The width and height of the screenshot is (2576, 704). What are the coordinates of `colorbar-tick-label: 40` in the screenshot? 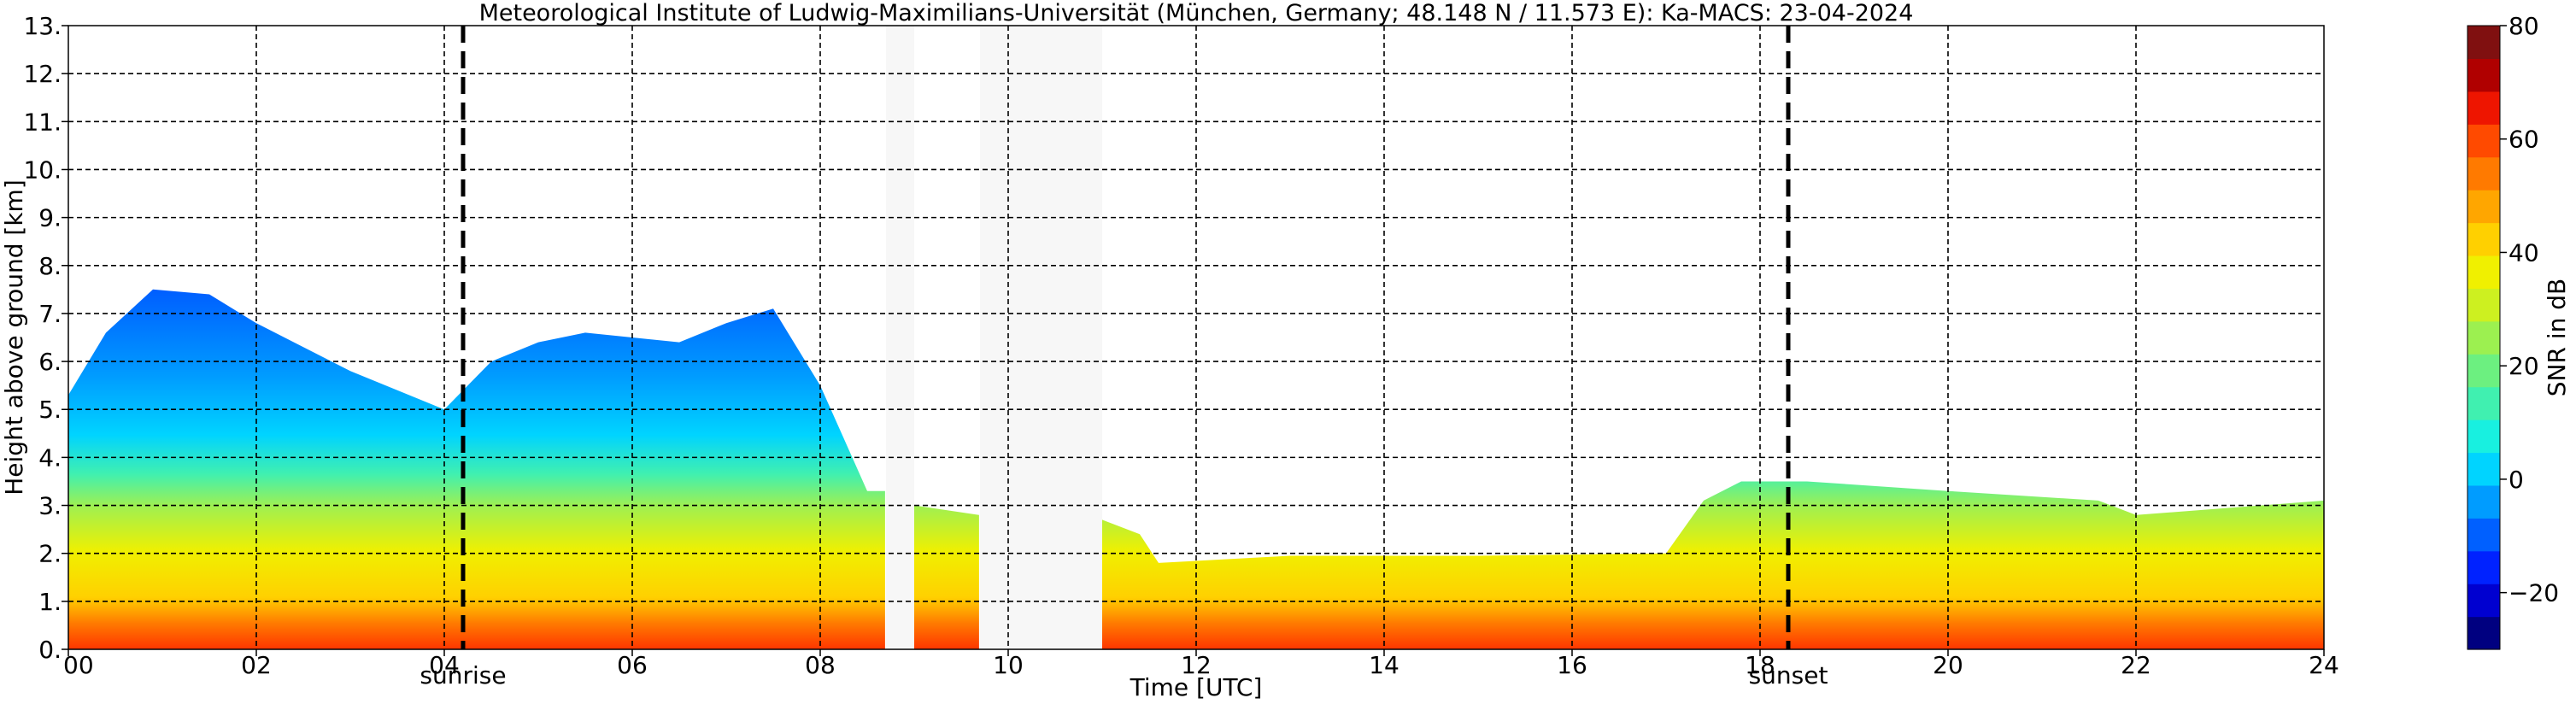 It's located at (2524, 252).